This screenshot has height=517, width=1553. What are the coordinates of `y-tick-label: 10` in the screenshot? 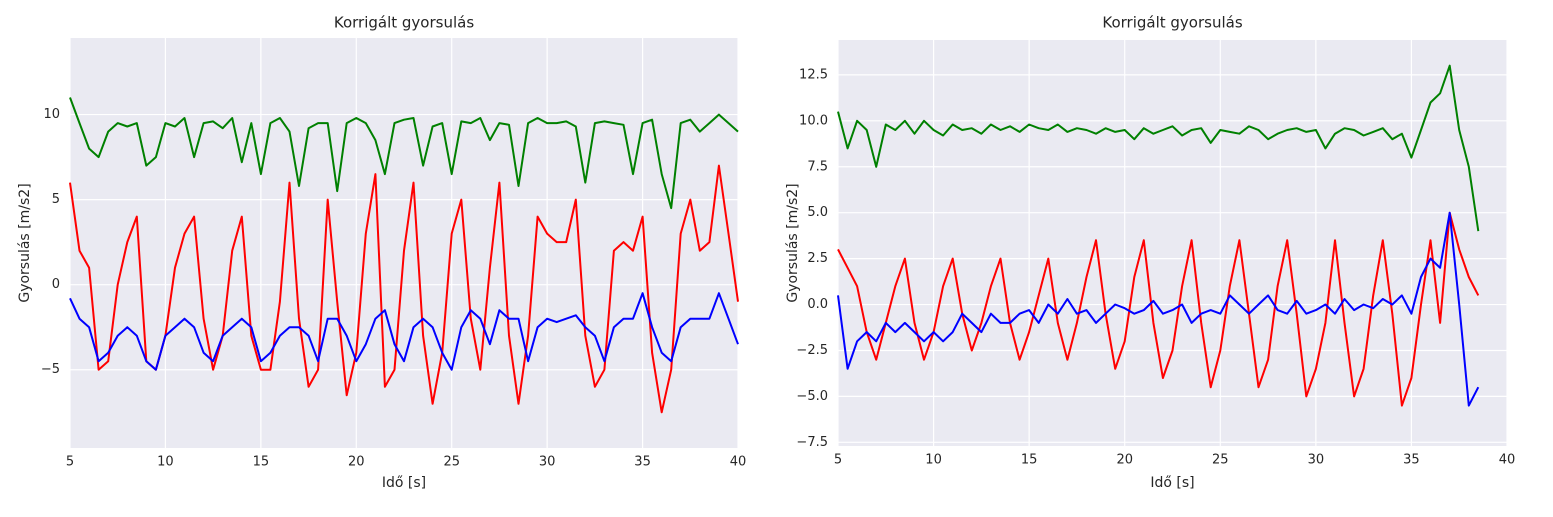 It's located at (51, 114).